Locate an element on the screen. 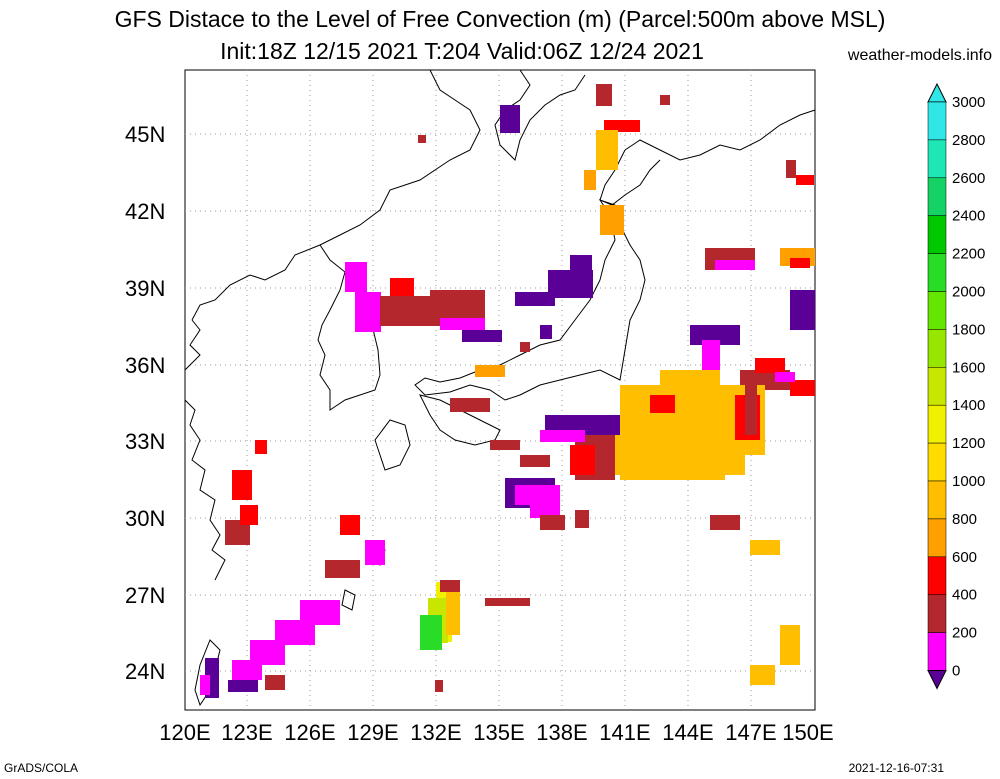 This screenshot has height=779, width=1000. lon-label: 141E is located at coordinates (624, 732).